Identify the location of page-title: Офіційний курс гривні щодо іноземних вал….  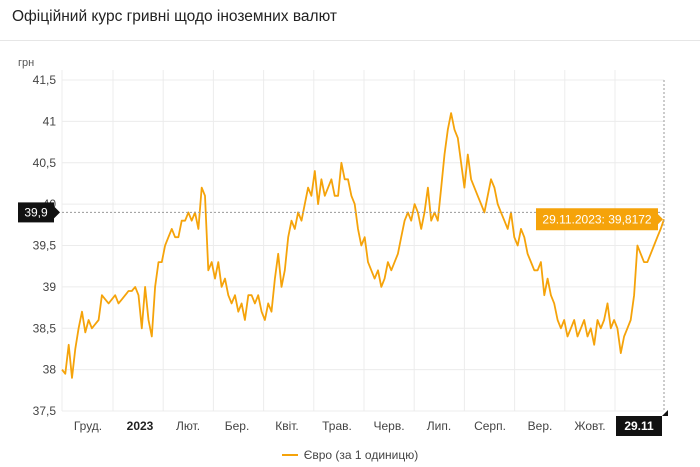
(174, 16).